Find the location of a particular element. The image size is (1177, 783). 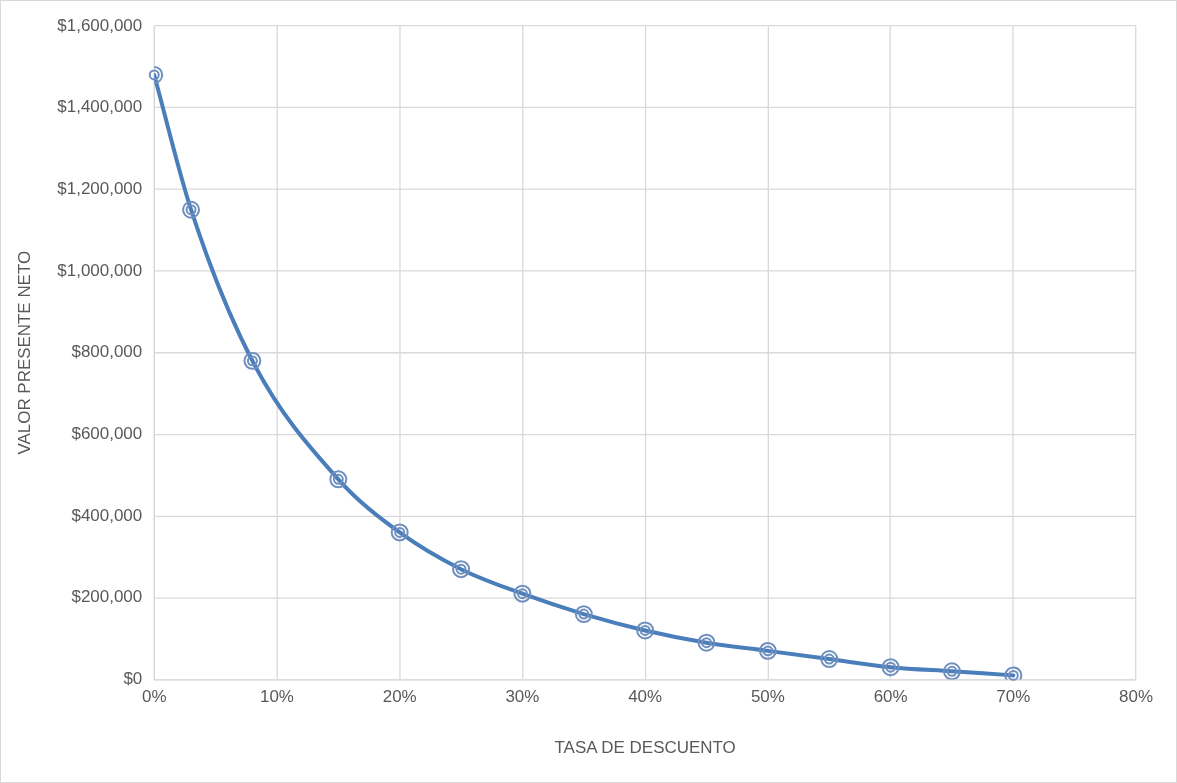

y-tick-label: $1,400,000 is located at coordinates (100, 107).